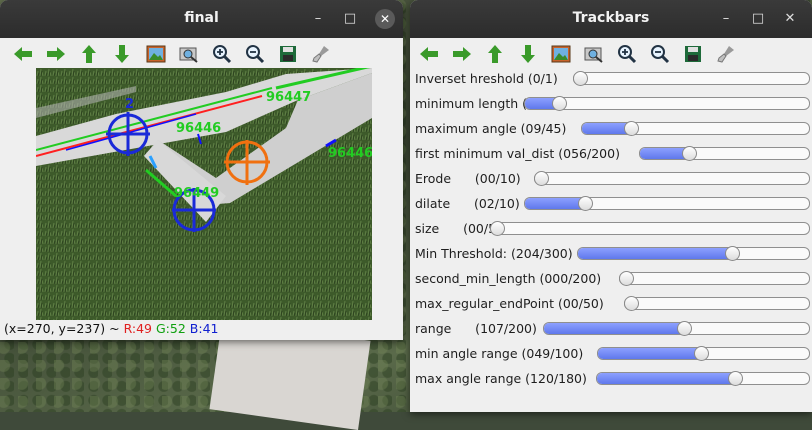  I want to click on white-tape-right, so click(258, 138).